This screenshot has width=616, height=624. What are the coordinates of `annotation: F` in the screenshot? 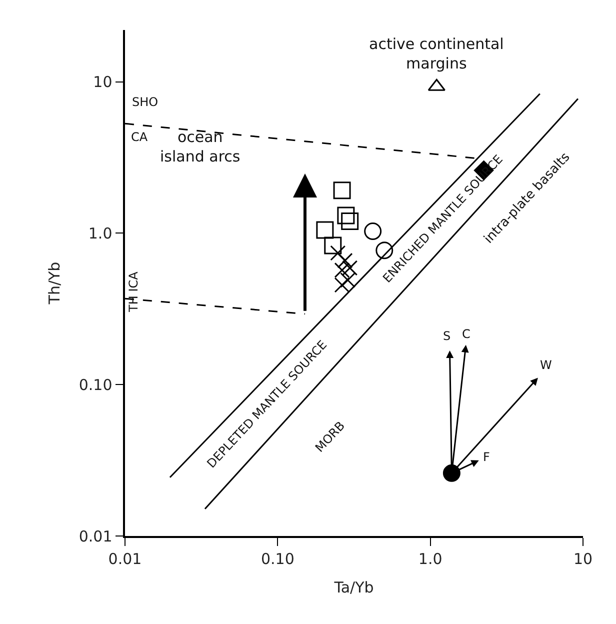 It's located at (486, 457).